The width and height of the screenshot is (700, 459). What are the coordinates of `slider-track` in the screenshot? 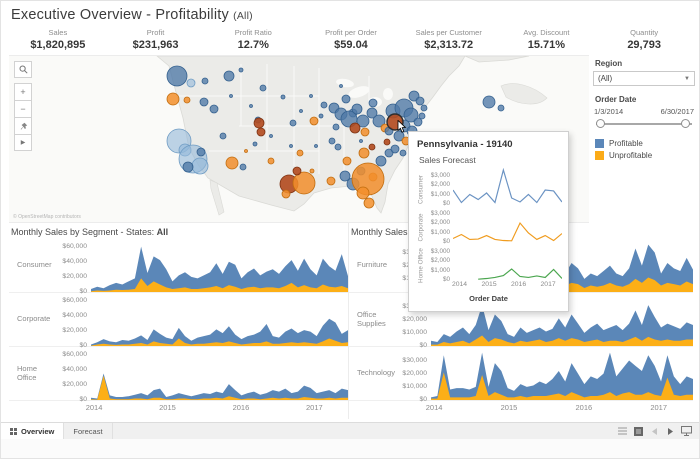 It's located at (644, 124).